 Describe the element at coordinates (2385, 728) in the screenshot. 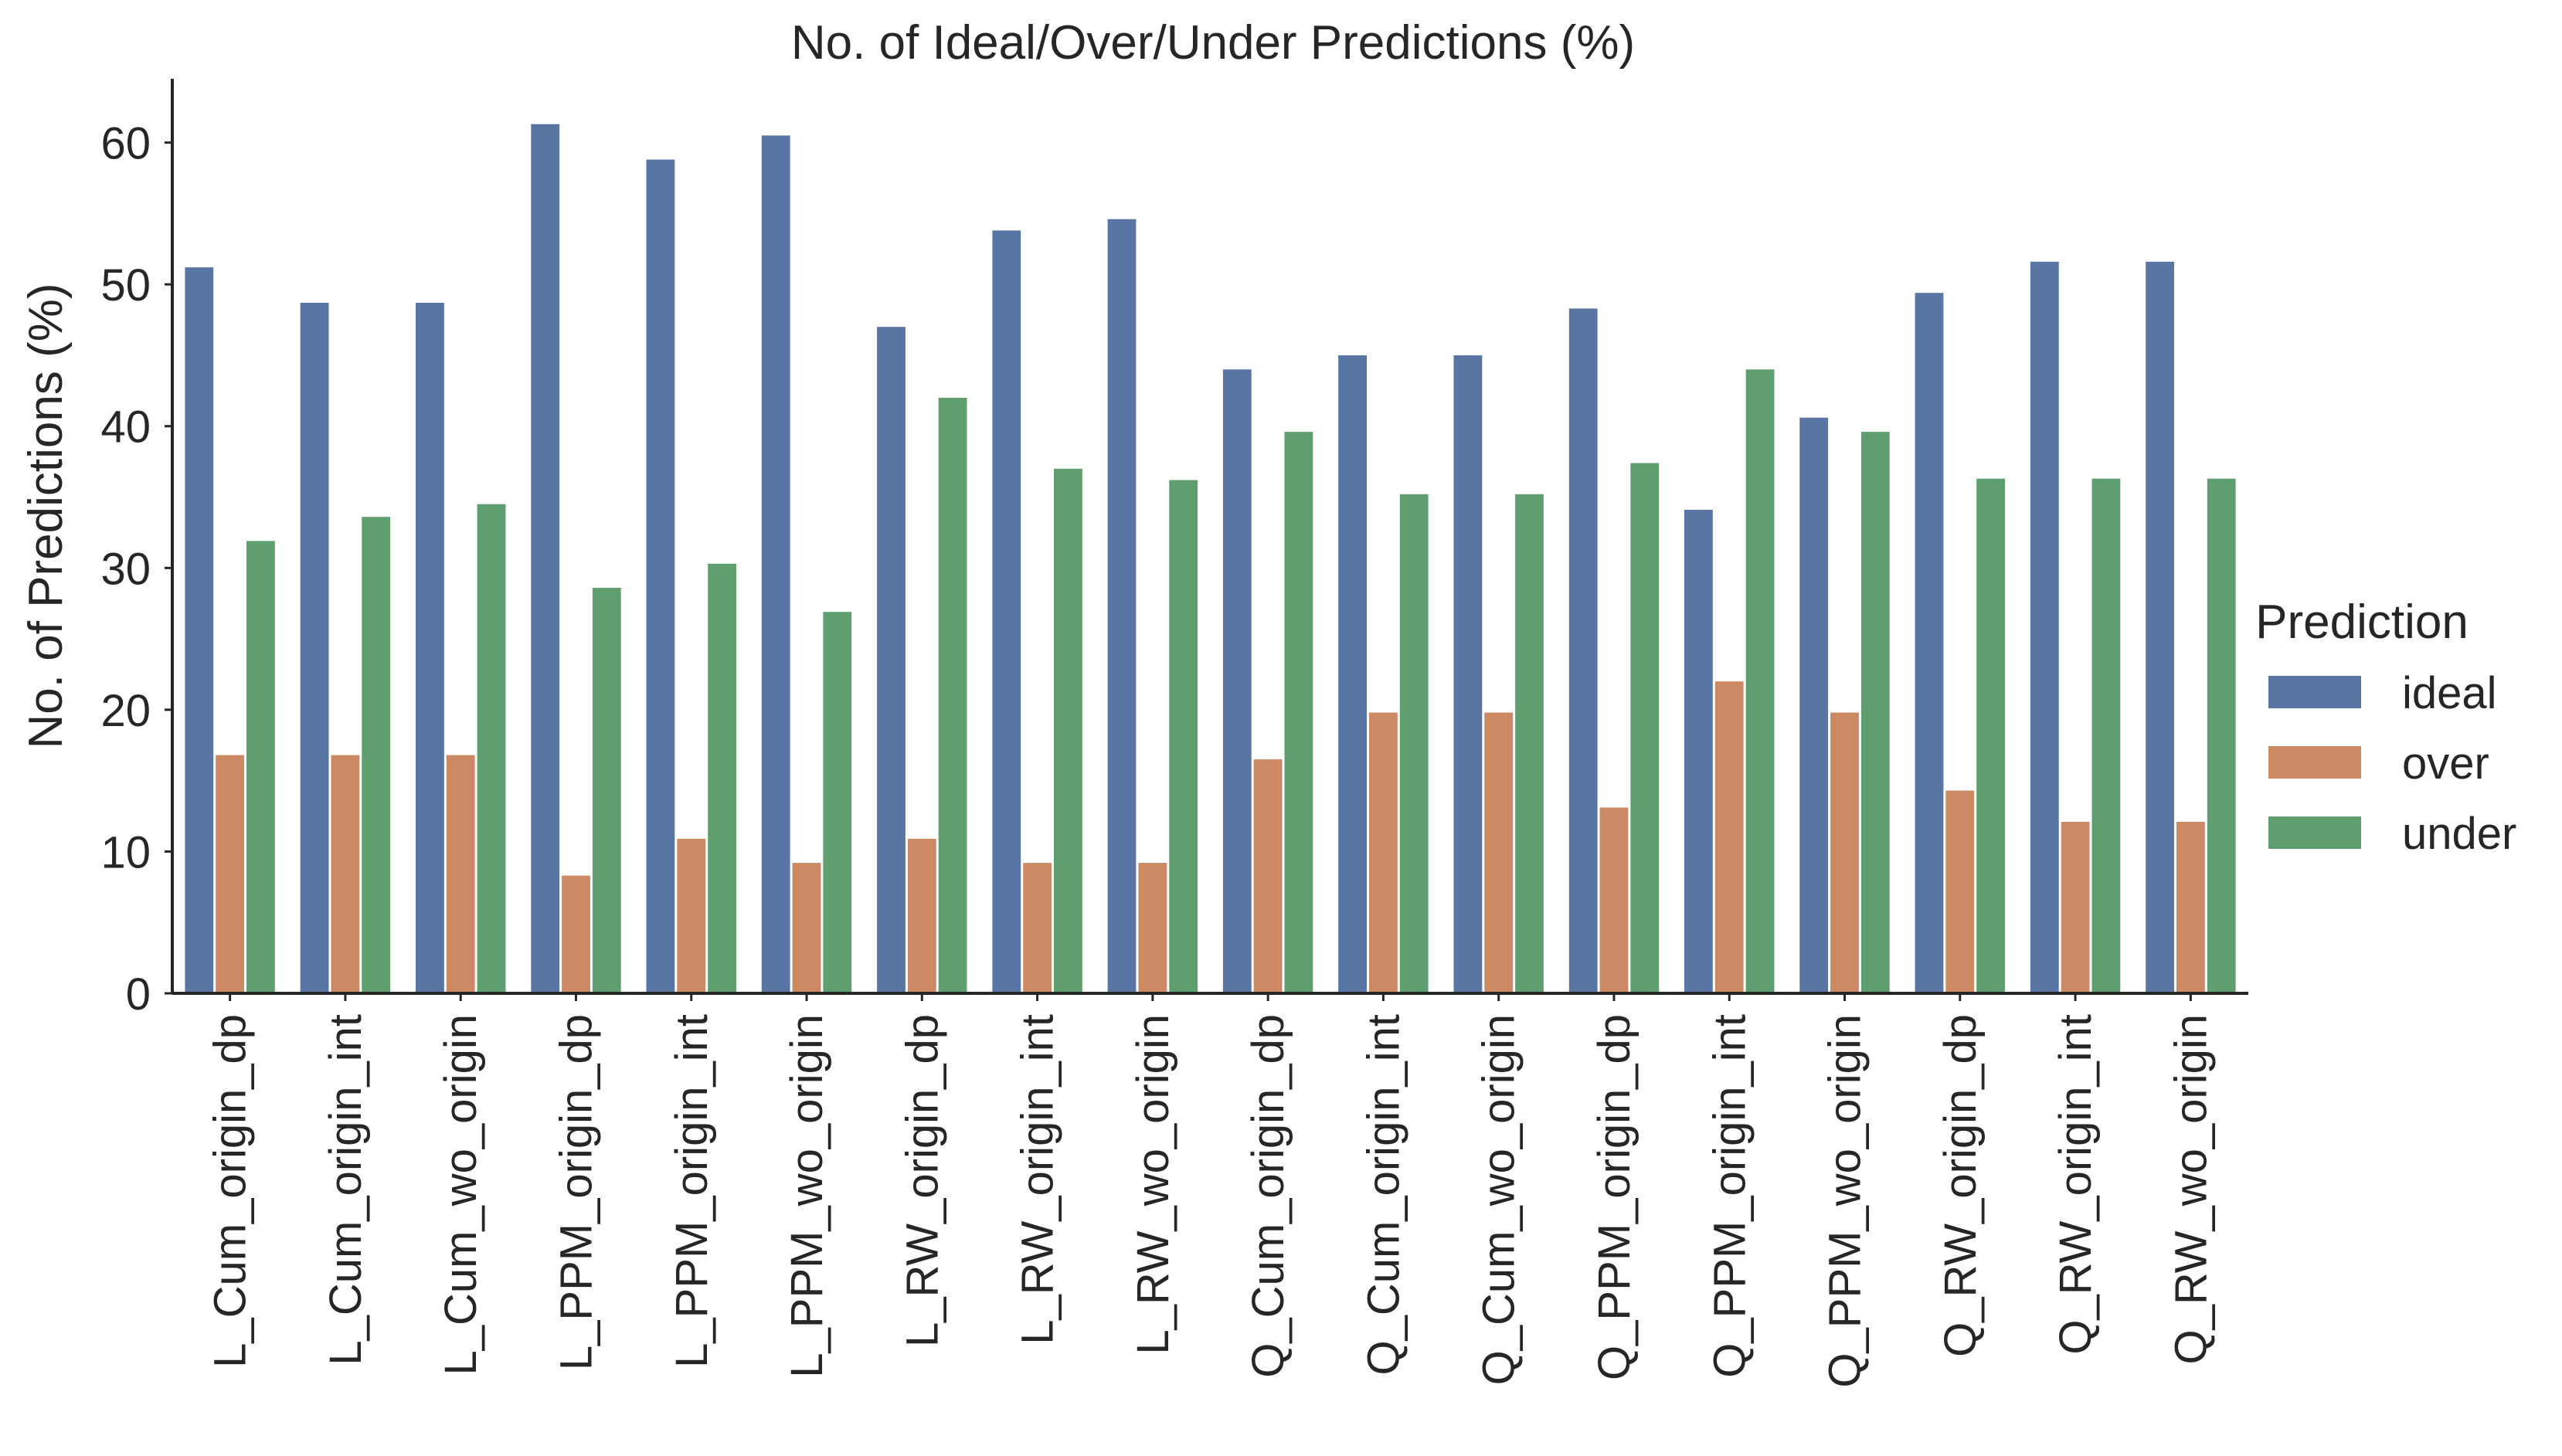

I see `legend: Prediction ideal over under` at that location.